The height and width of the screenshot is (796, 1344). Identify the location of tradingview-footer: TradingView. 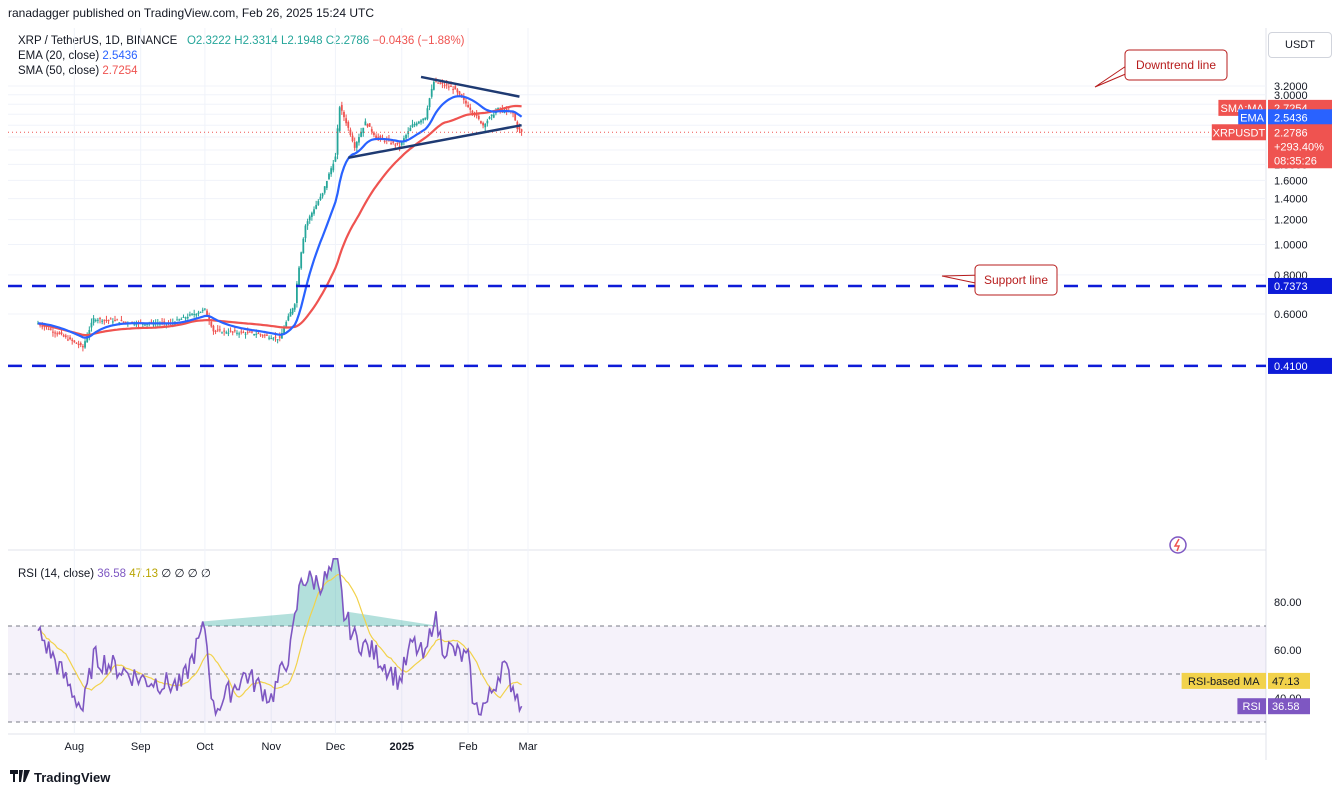
(60, 777).